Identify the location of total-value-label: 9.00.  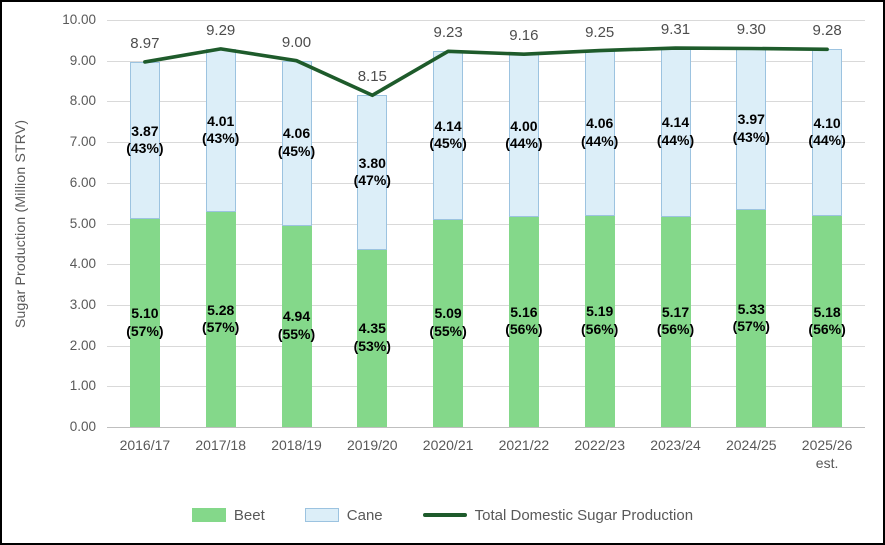
(296, 42).